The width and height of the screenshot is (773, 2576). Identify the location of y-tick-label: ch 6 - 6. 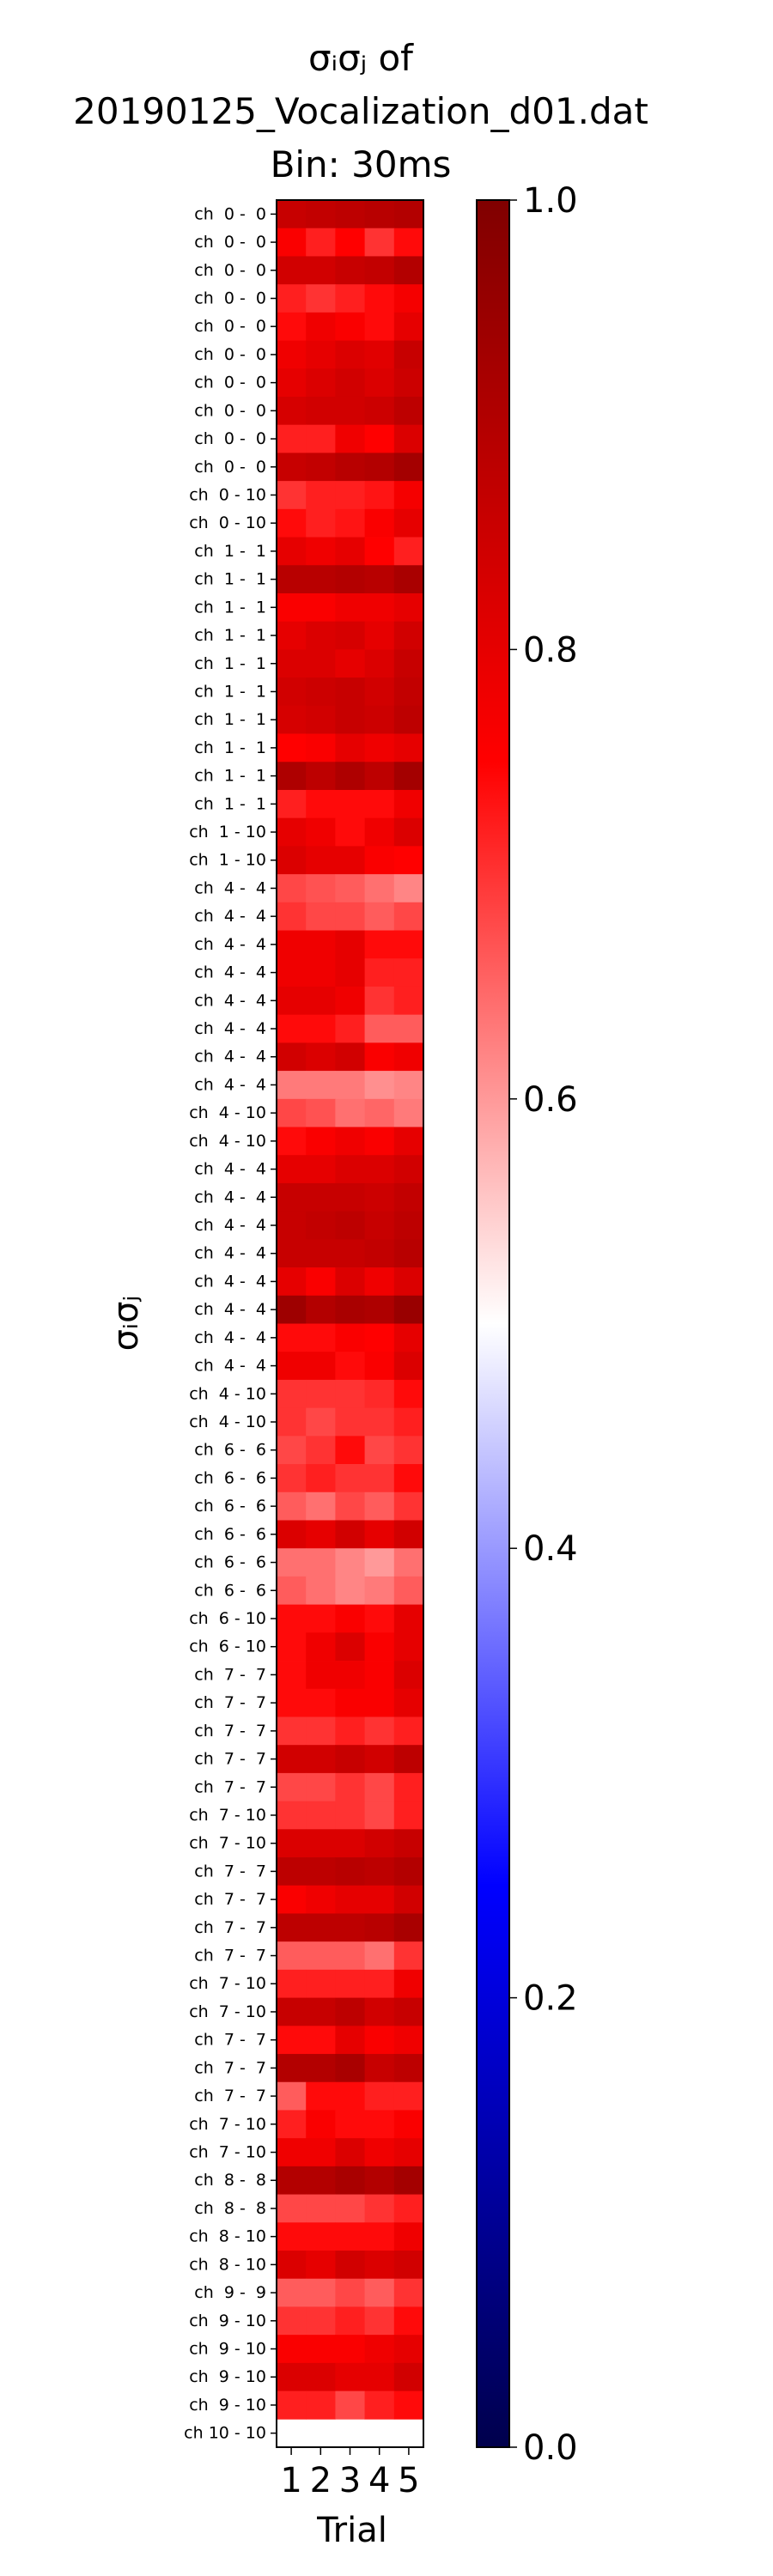
(230, 1451).